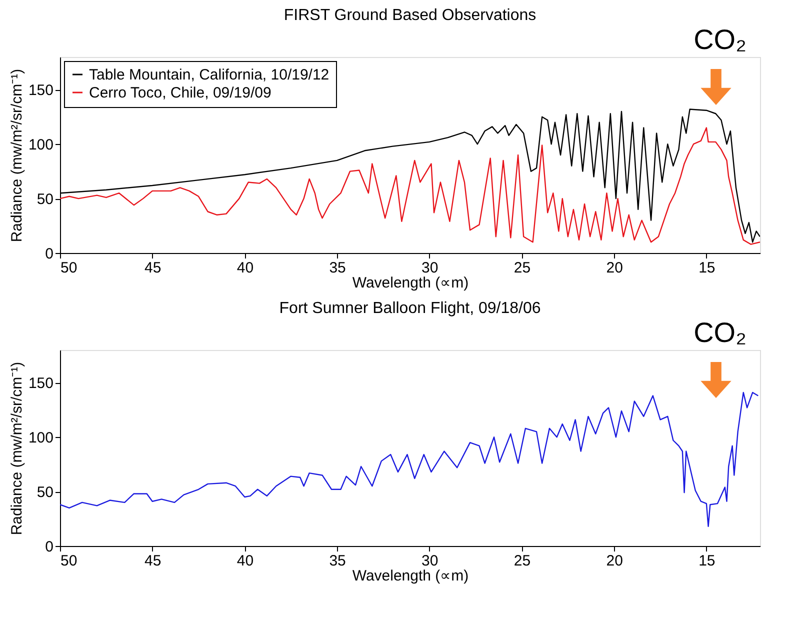  What do you see at coordinates (410, 308) in the screenshot?
I see `chart-title: Fort Sumner Balloon Flight, 09/18/06` at bounding box center [410, 308].